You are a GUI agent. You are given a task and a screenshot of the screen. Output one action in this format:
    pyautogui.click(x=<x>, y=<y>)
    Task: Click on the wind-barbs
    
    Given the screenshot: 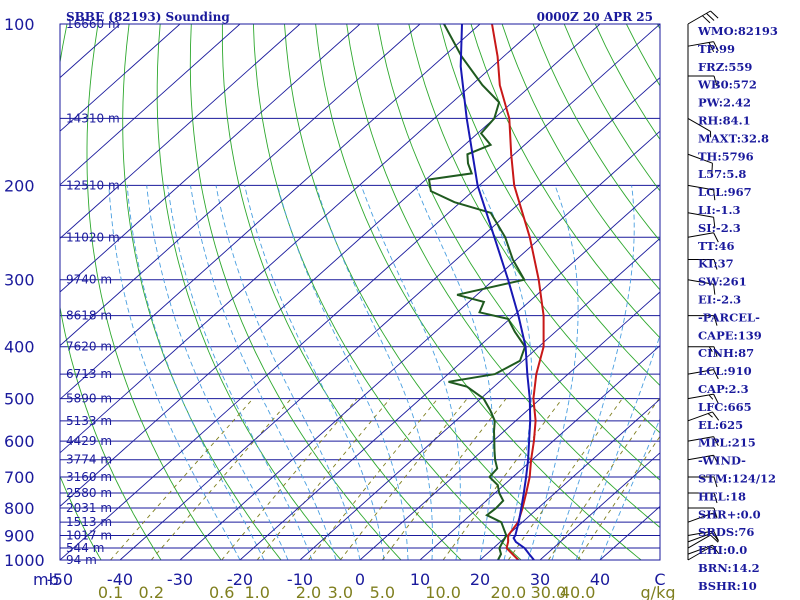 What is the action you would take?
    pyautogui.click(x=703, y=285)
    